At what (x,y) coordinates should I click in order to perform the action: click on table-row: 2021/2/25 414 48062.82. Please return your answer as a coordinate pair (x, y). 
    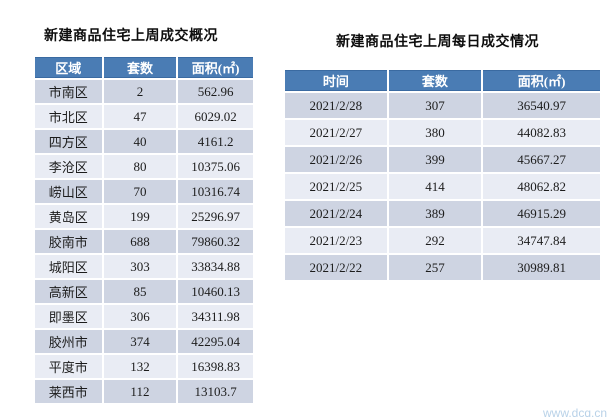
    Looking at the image, I should click on (442, 186).